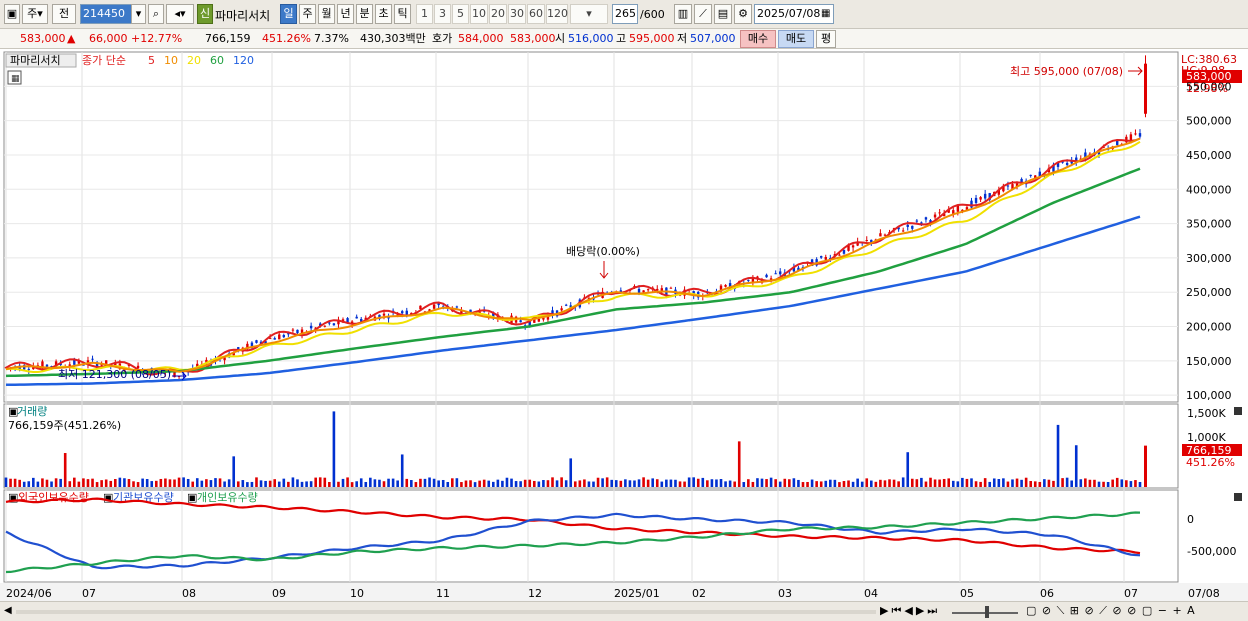 This screenshot has width=1248, height=621. Describe the element at coordinates (517, 14) in the screenshot. I see `interval-tab-5: 30` at that location.